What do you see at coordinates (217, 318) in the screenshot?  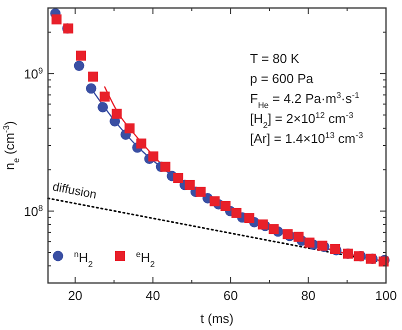 I see `x-axis-title: t (ms)` at bounding box center [217, 318].